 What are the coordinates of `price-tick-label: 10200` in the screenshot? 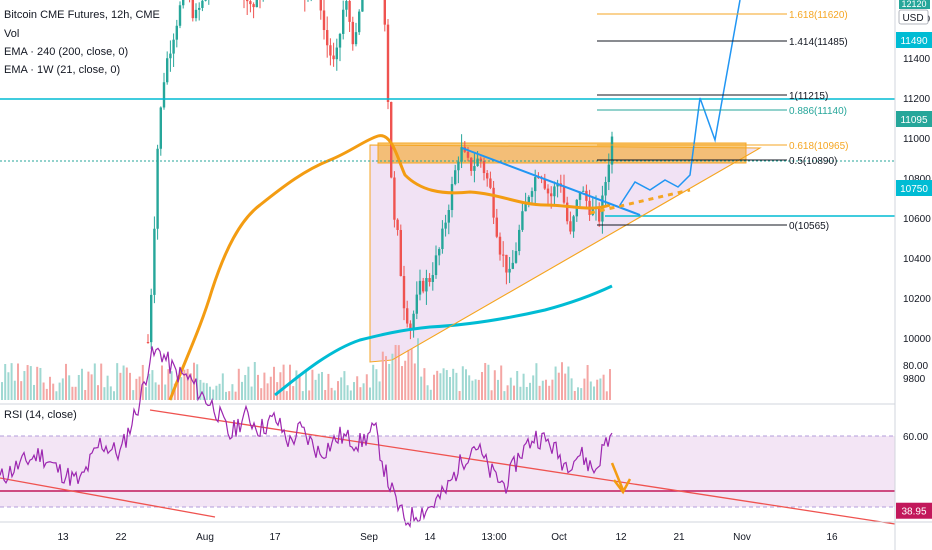 It's located at (917, 299).